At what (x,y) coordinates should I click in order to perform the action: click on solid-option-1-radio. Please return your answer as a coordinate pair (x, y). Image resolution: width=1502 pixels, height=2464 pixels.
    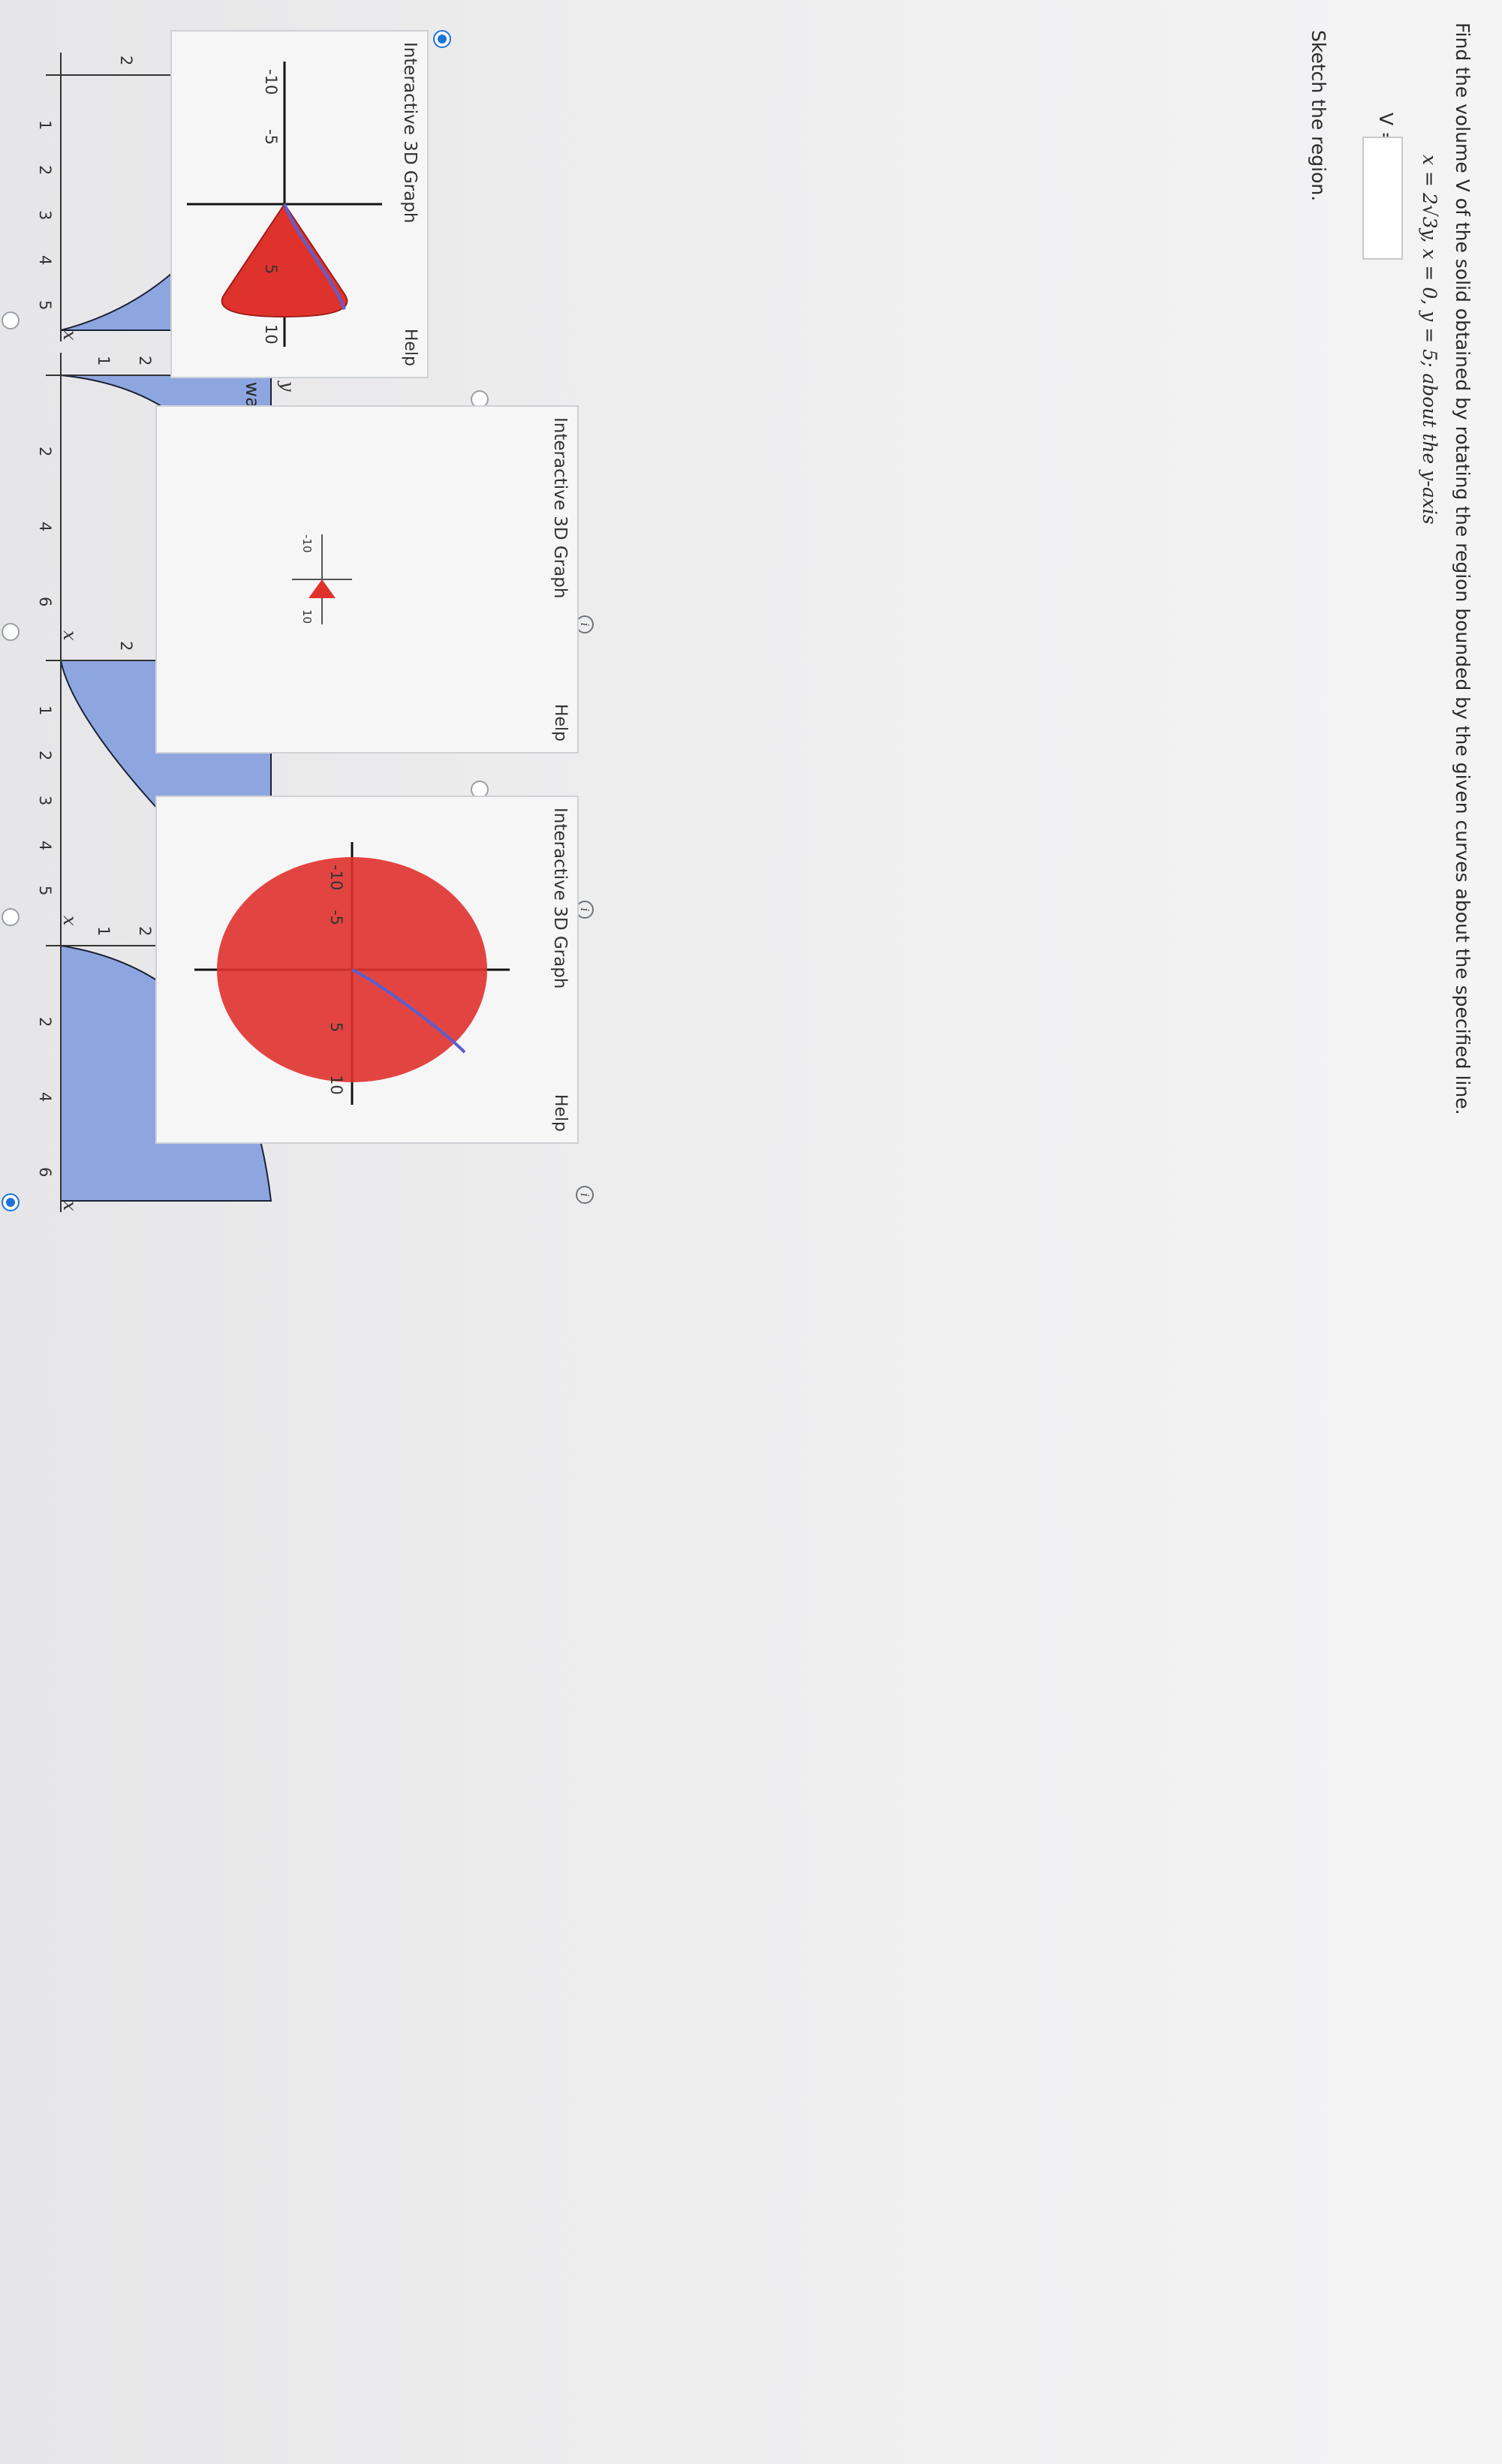
    Looking at the image, I should click on (442, 39).